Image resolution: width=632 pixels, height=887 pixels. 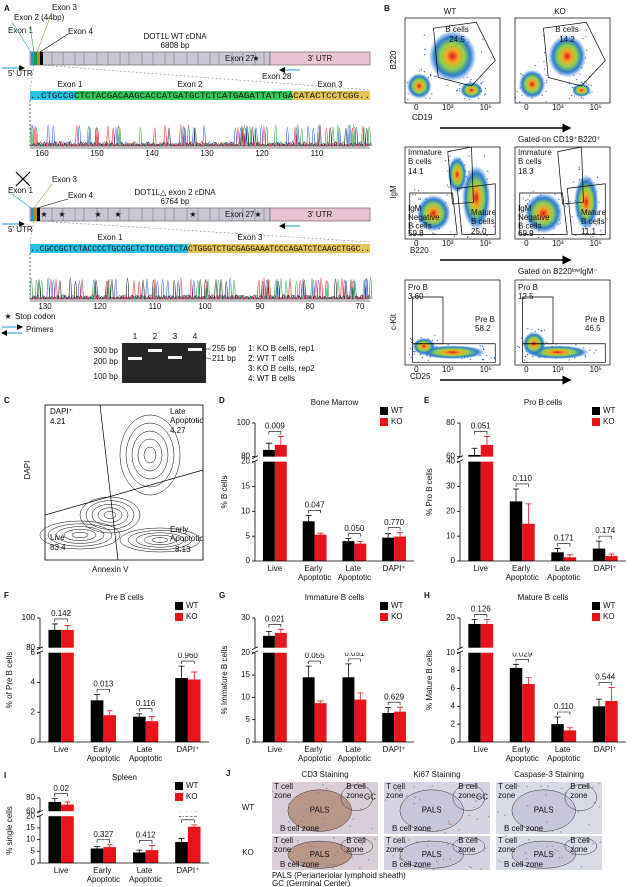 What do you see at coordinates (317, 153) in the screenshot?
I see `trace-position: 110` at bounding box center [317, 153].